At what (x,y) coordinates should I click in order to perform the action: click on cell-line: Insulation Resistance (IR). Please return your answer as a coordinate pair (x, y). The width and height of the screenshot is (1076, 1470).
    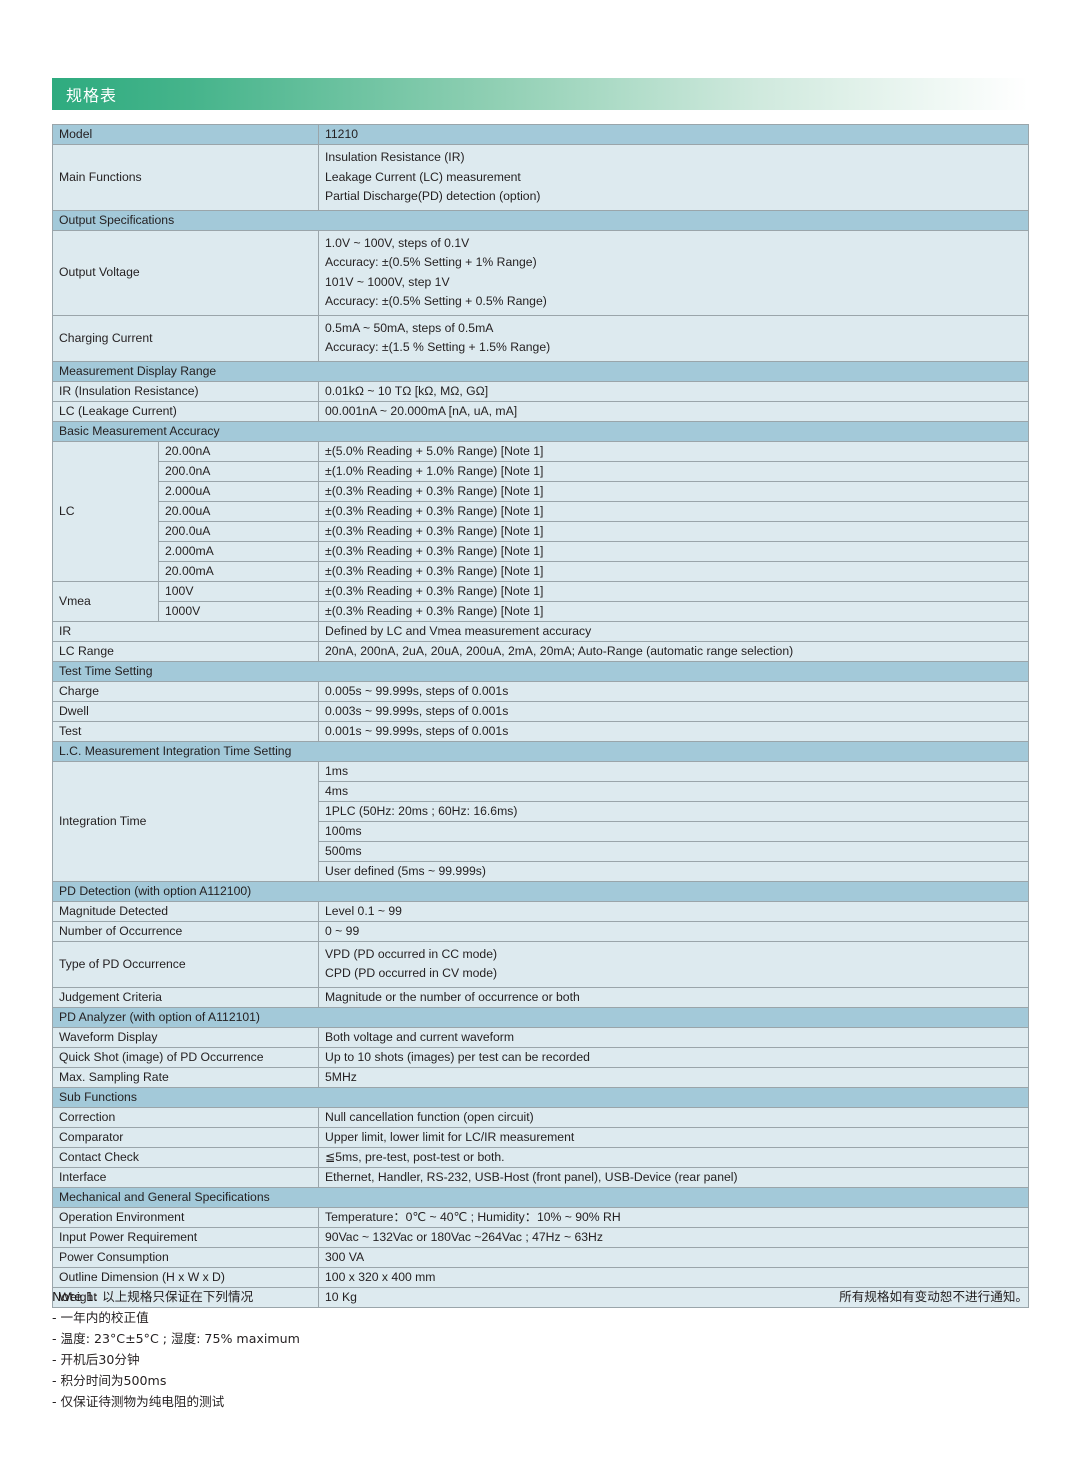
    Looking at the image, I should click on (395, 157).